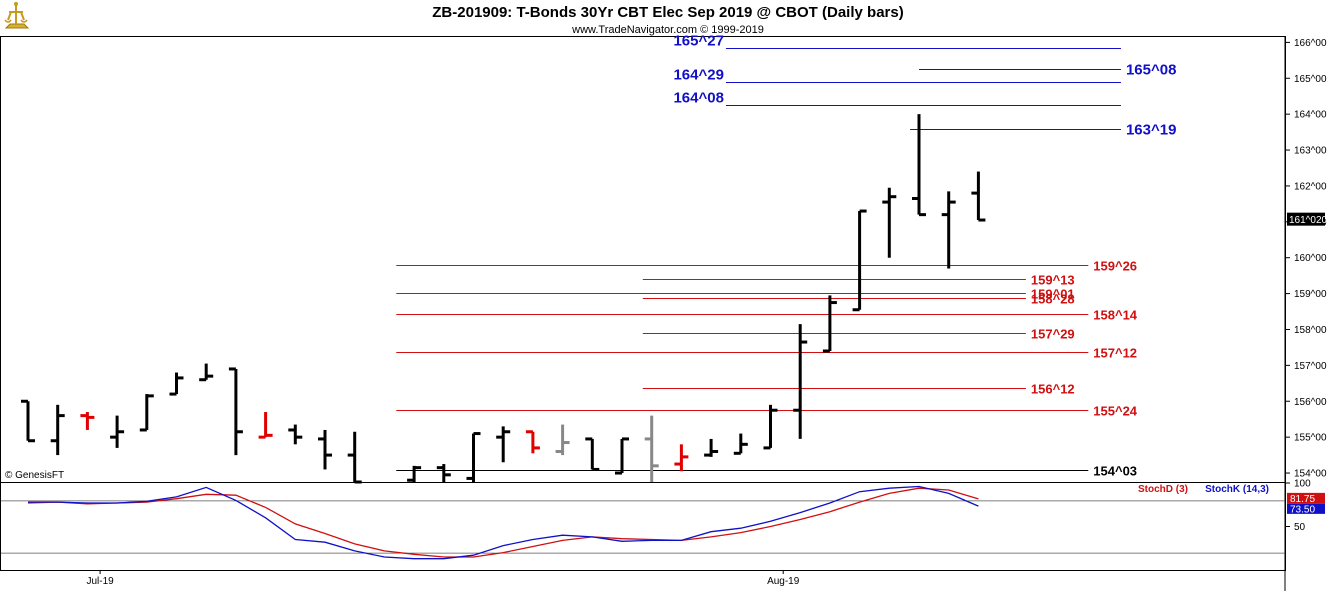  What do you see at coordinates (1115, 411) in the screenshot?
I see `level-label: 155^24` at bounding box center [1115, 411].